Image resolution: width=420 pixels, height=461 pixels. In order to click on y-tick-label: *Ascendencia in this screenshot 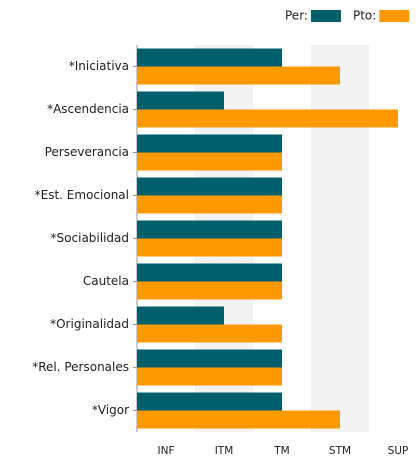, I will do `click(88, 109)`.